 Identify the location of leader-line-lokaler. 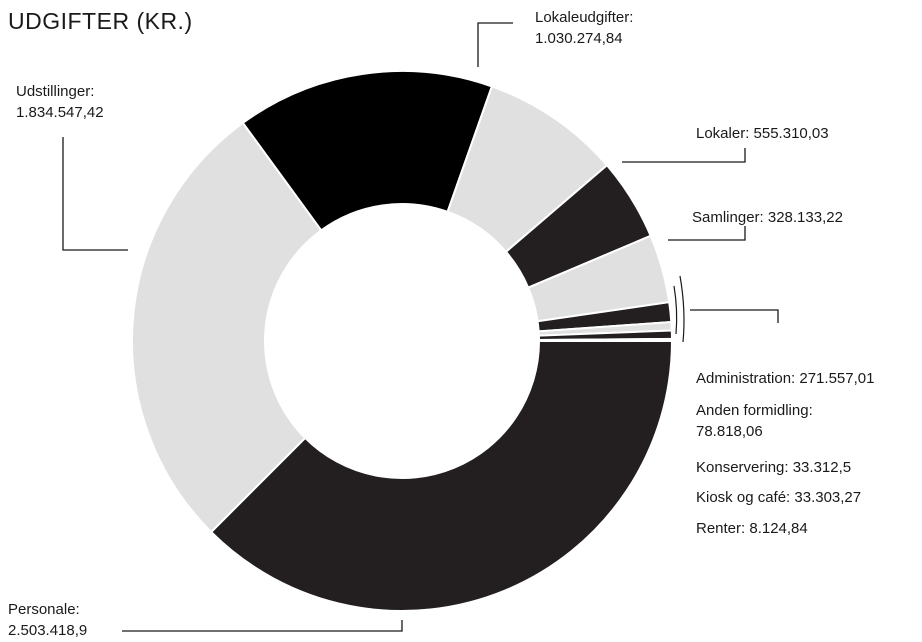
(684, 155).